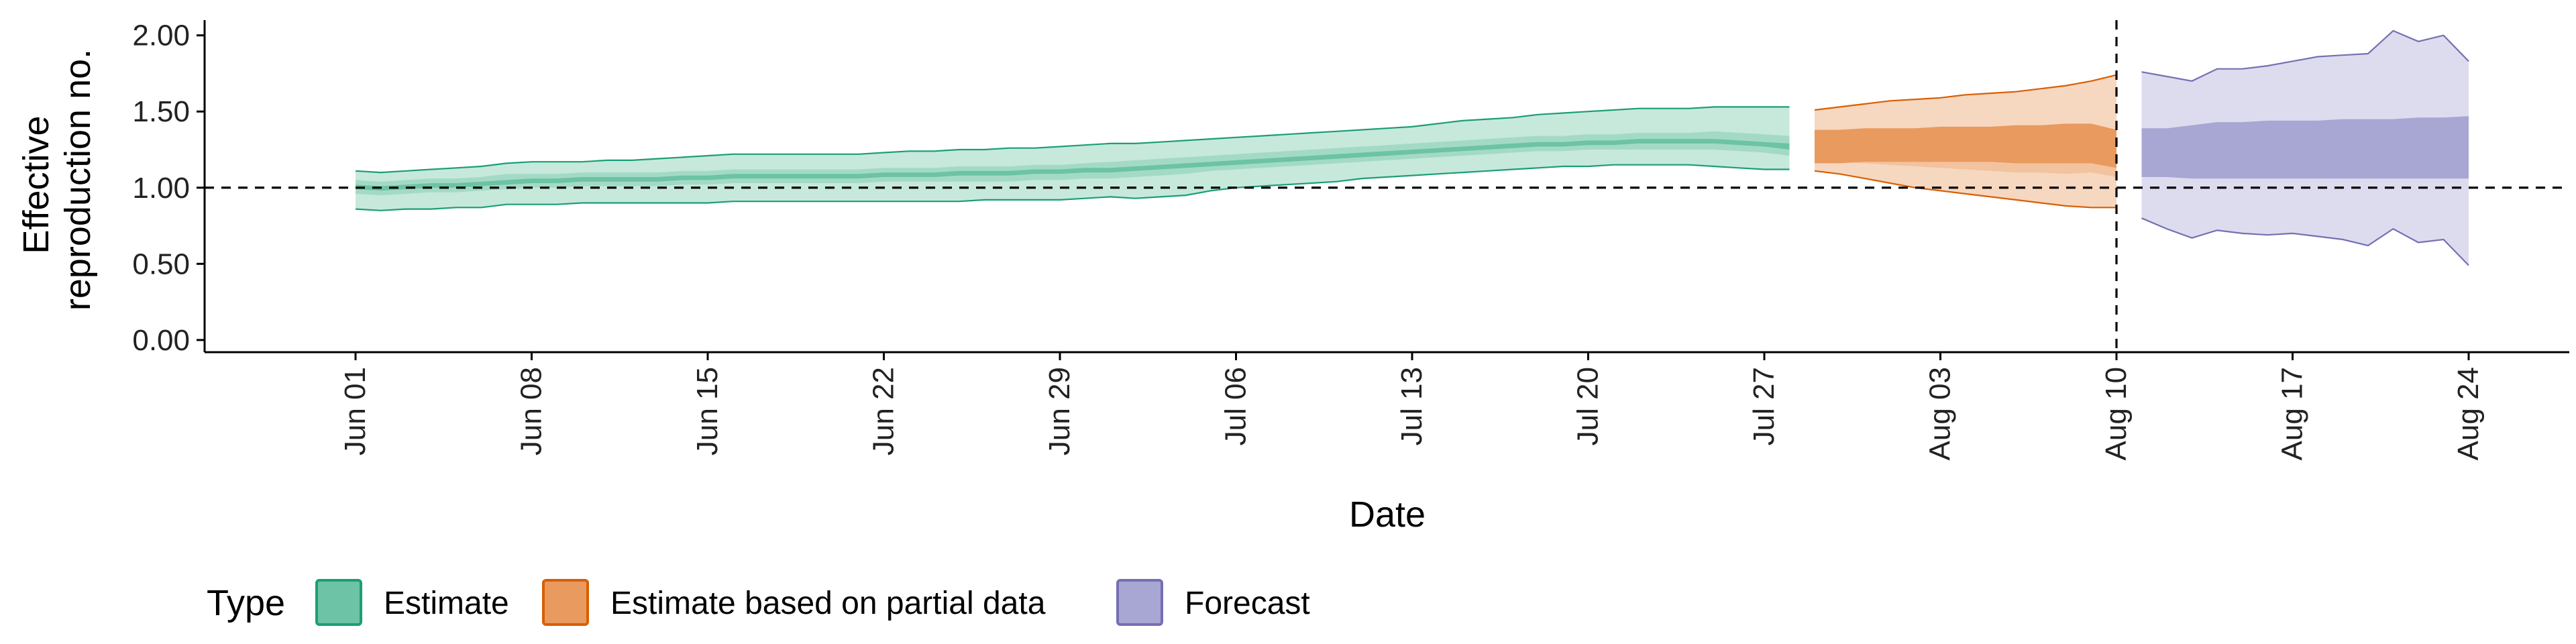  Describe the element at coordinates (1940, 413) in the screenshot. I see `x-tick-label-9: Aug 03` at that location.